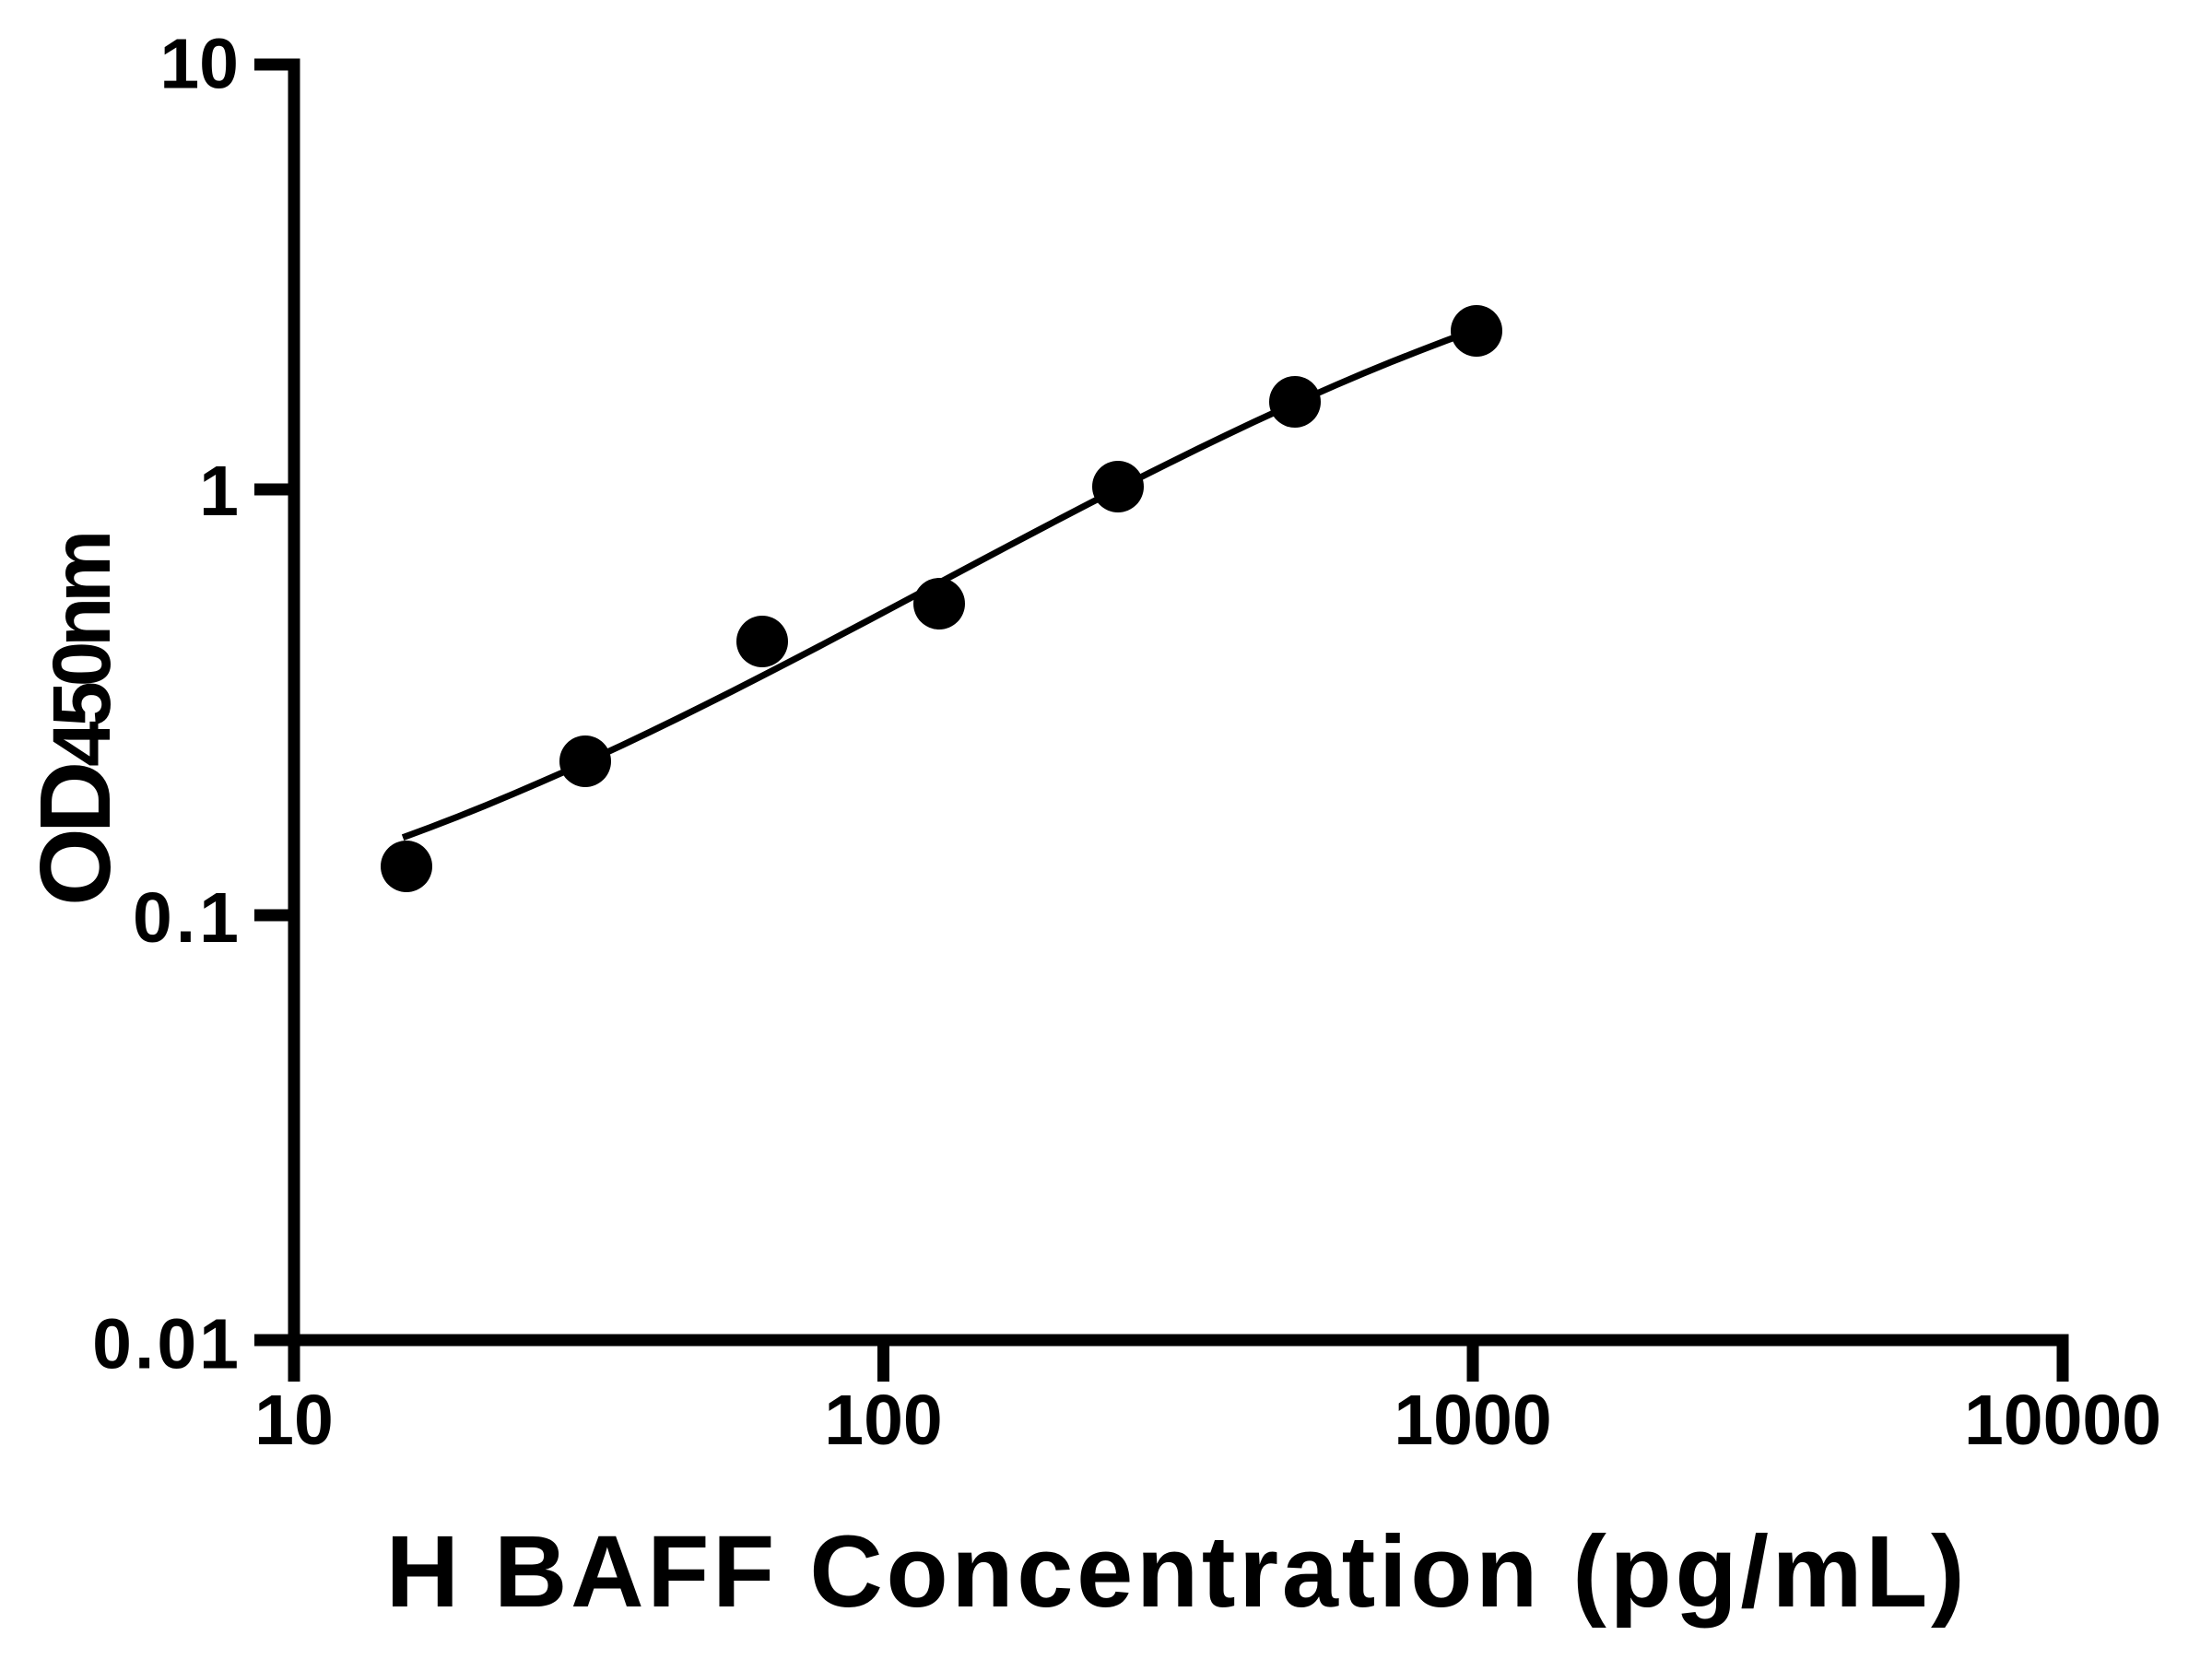 The width and height of the screenshot is (2212, 1659). Describe the element at coordinates (187, 918) in the screenshot. I see `svg-text: 0.1` at that location.